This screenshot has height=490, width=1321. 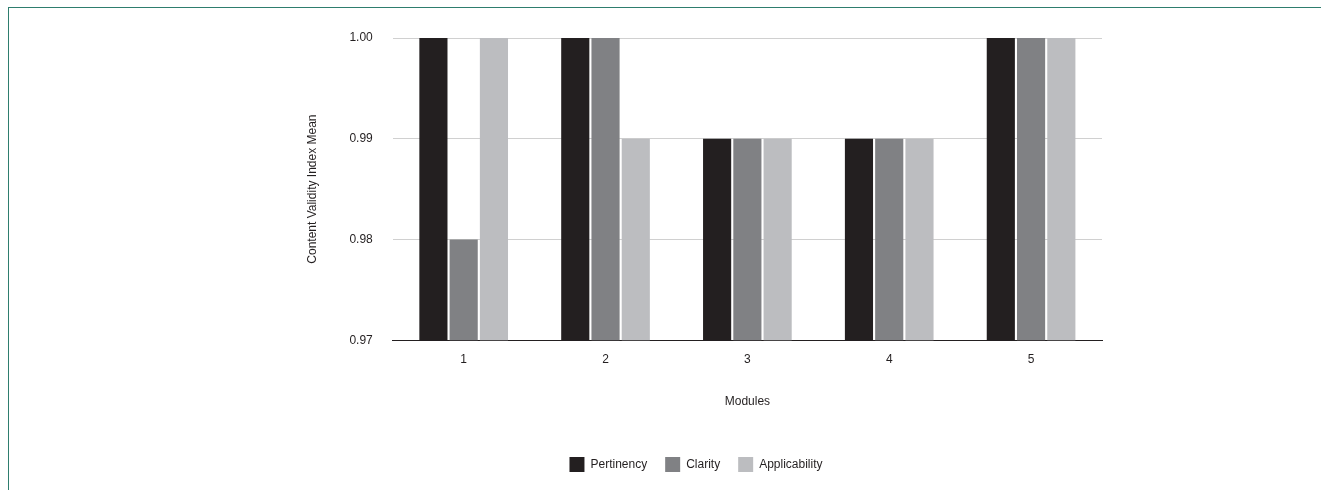 What do you see at coordinates (361, 138) in the screenshot?
I see `y-tick-label: 0.99` at bounding box center [361, 138].